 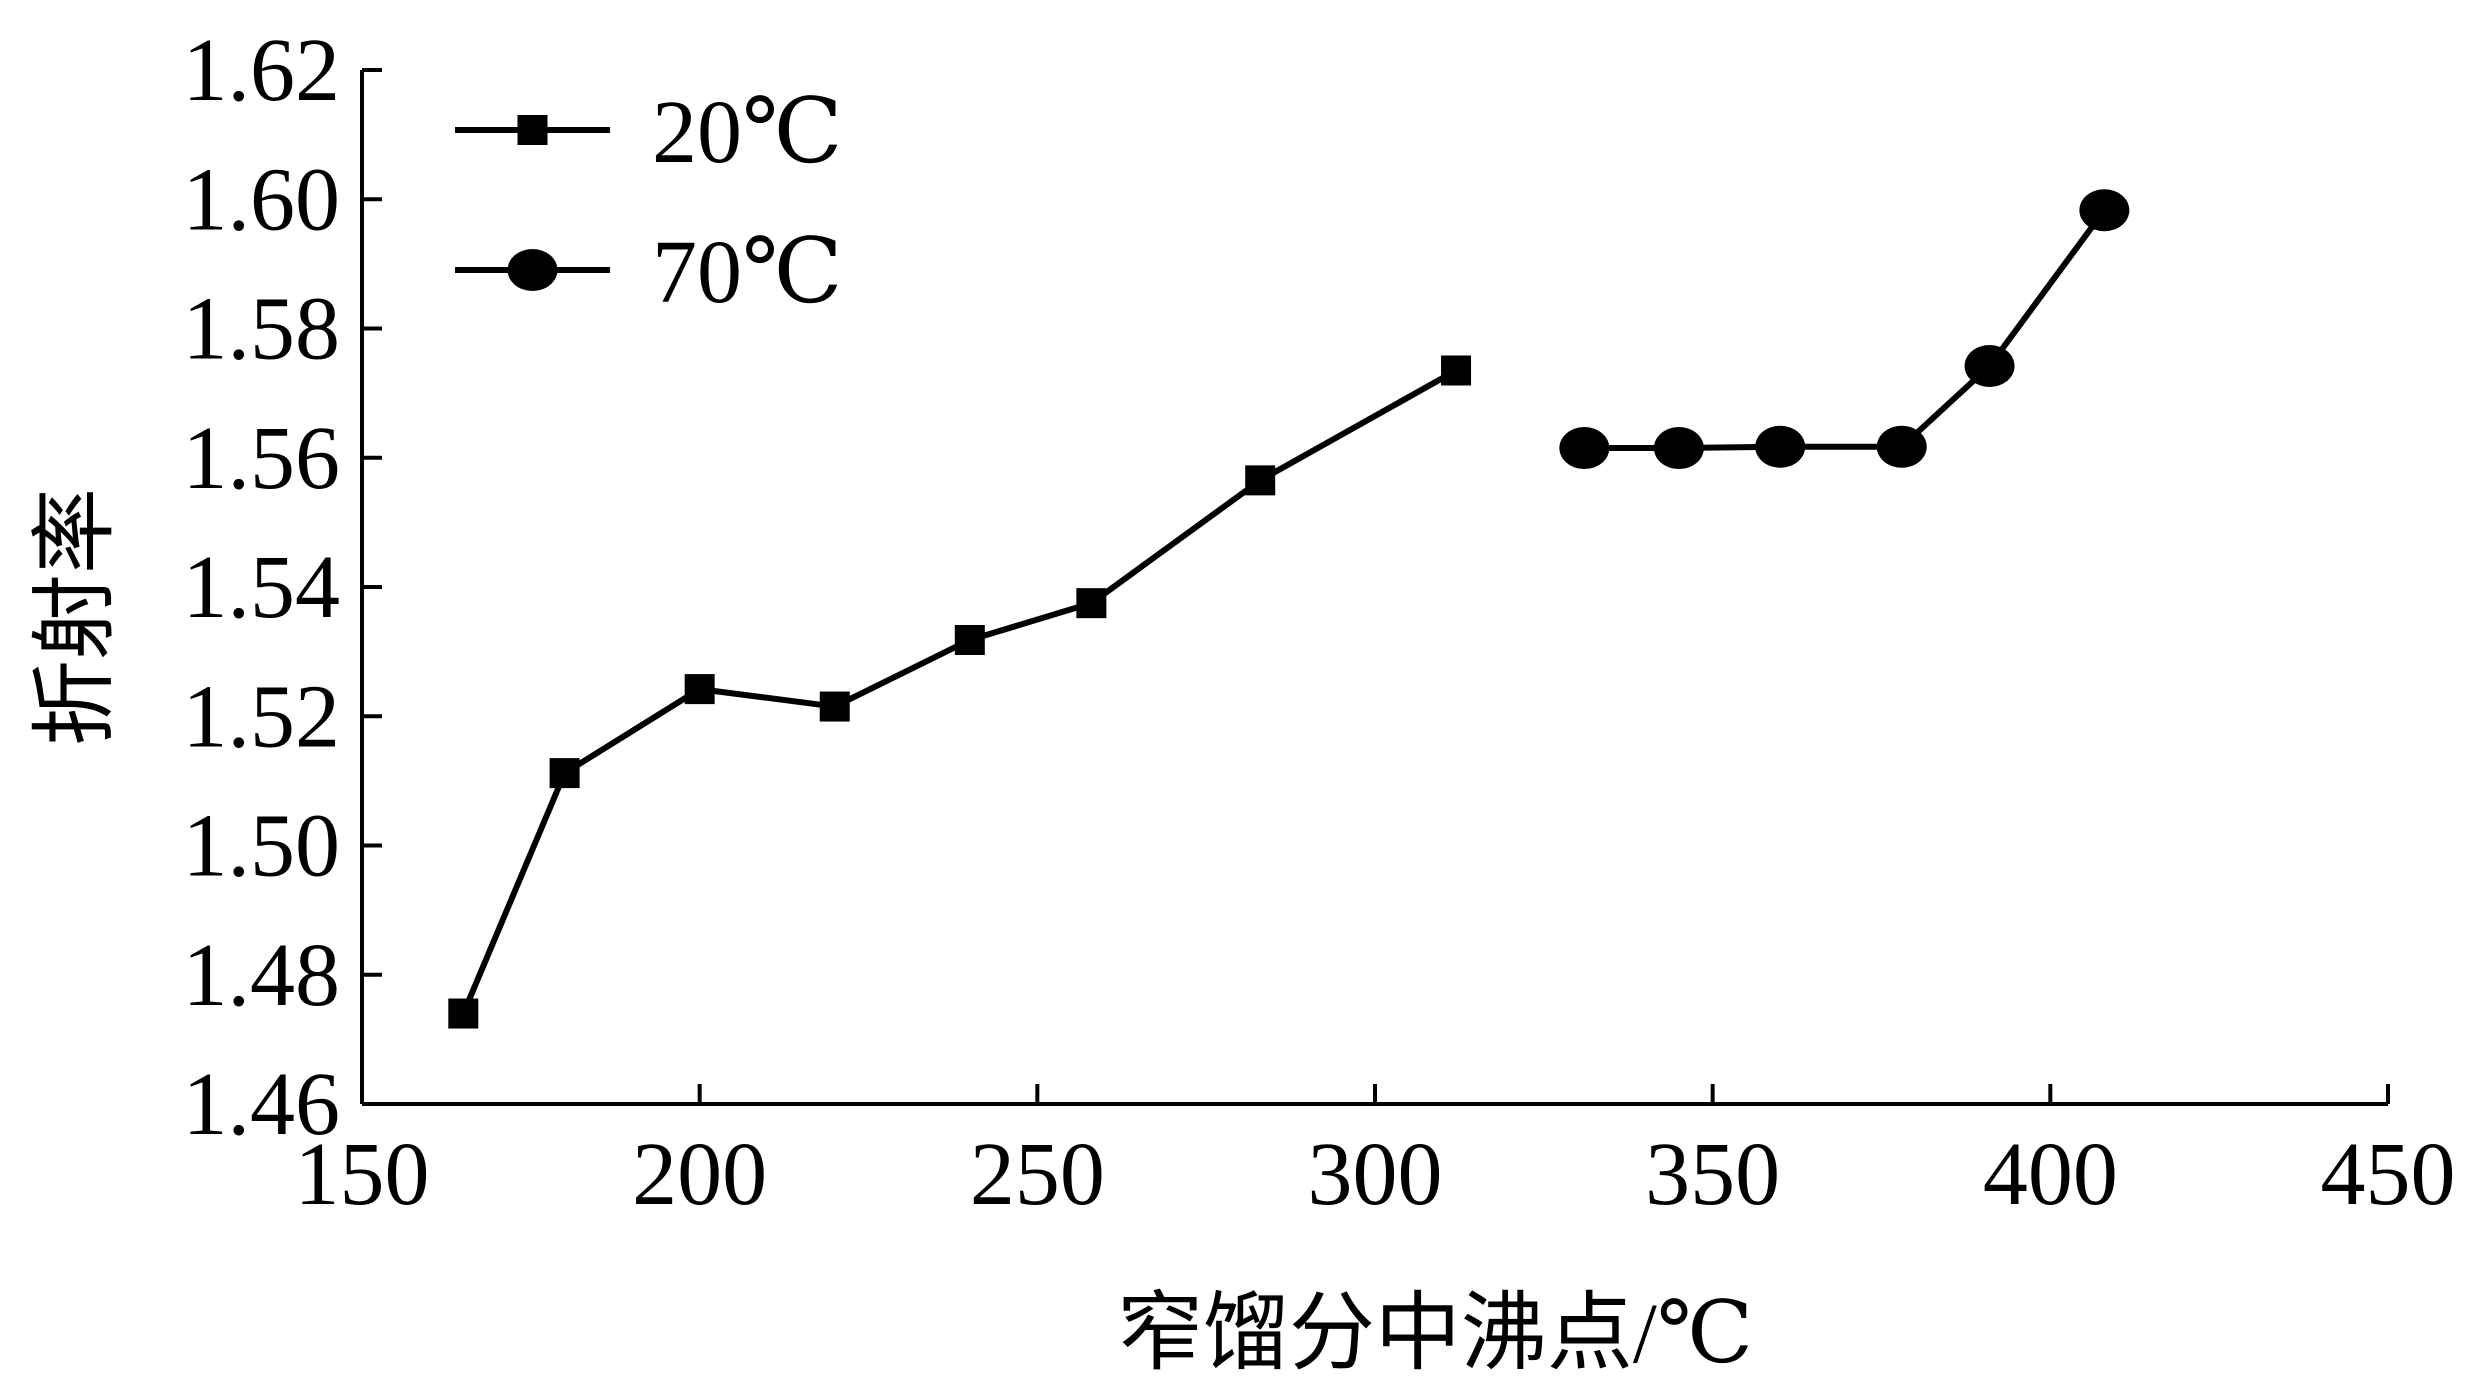 What do you see at coordinates (699, 1174) in the screenshot?
I see `x-tick-label: 200` at bounding box center [699, 1174].